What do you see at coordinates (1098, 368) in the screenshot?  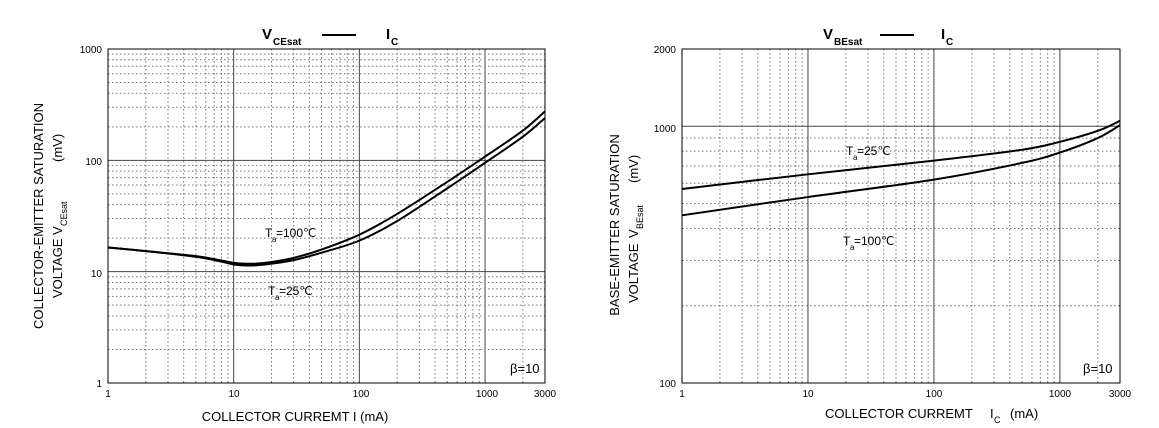 I see `vbesat-beta-annotation: β=10` at bounding box center [1098, 368].